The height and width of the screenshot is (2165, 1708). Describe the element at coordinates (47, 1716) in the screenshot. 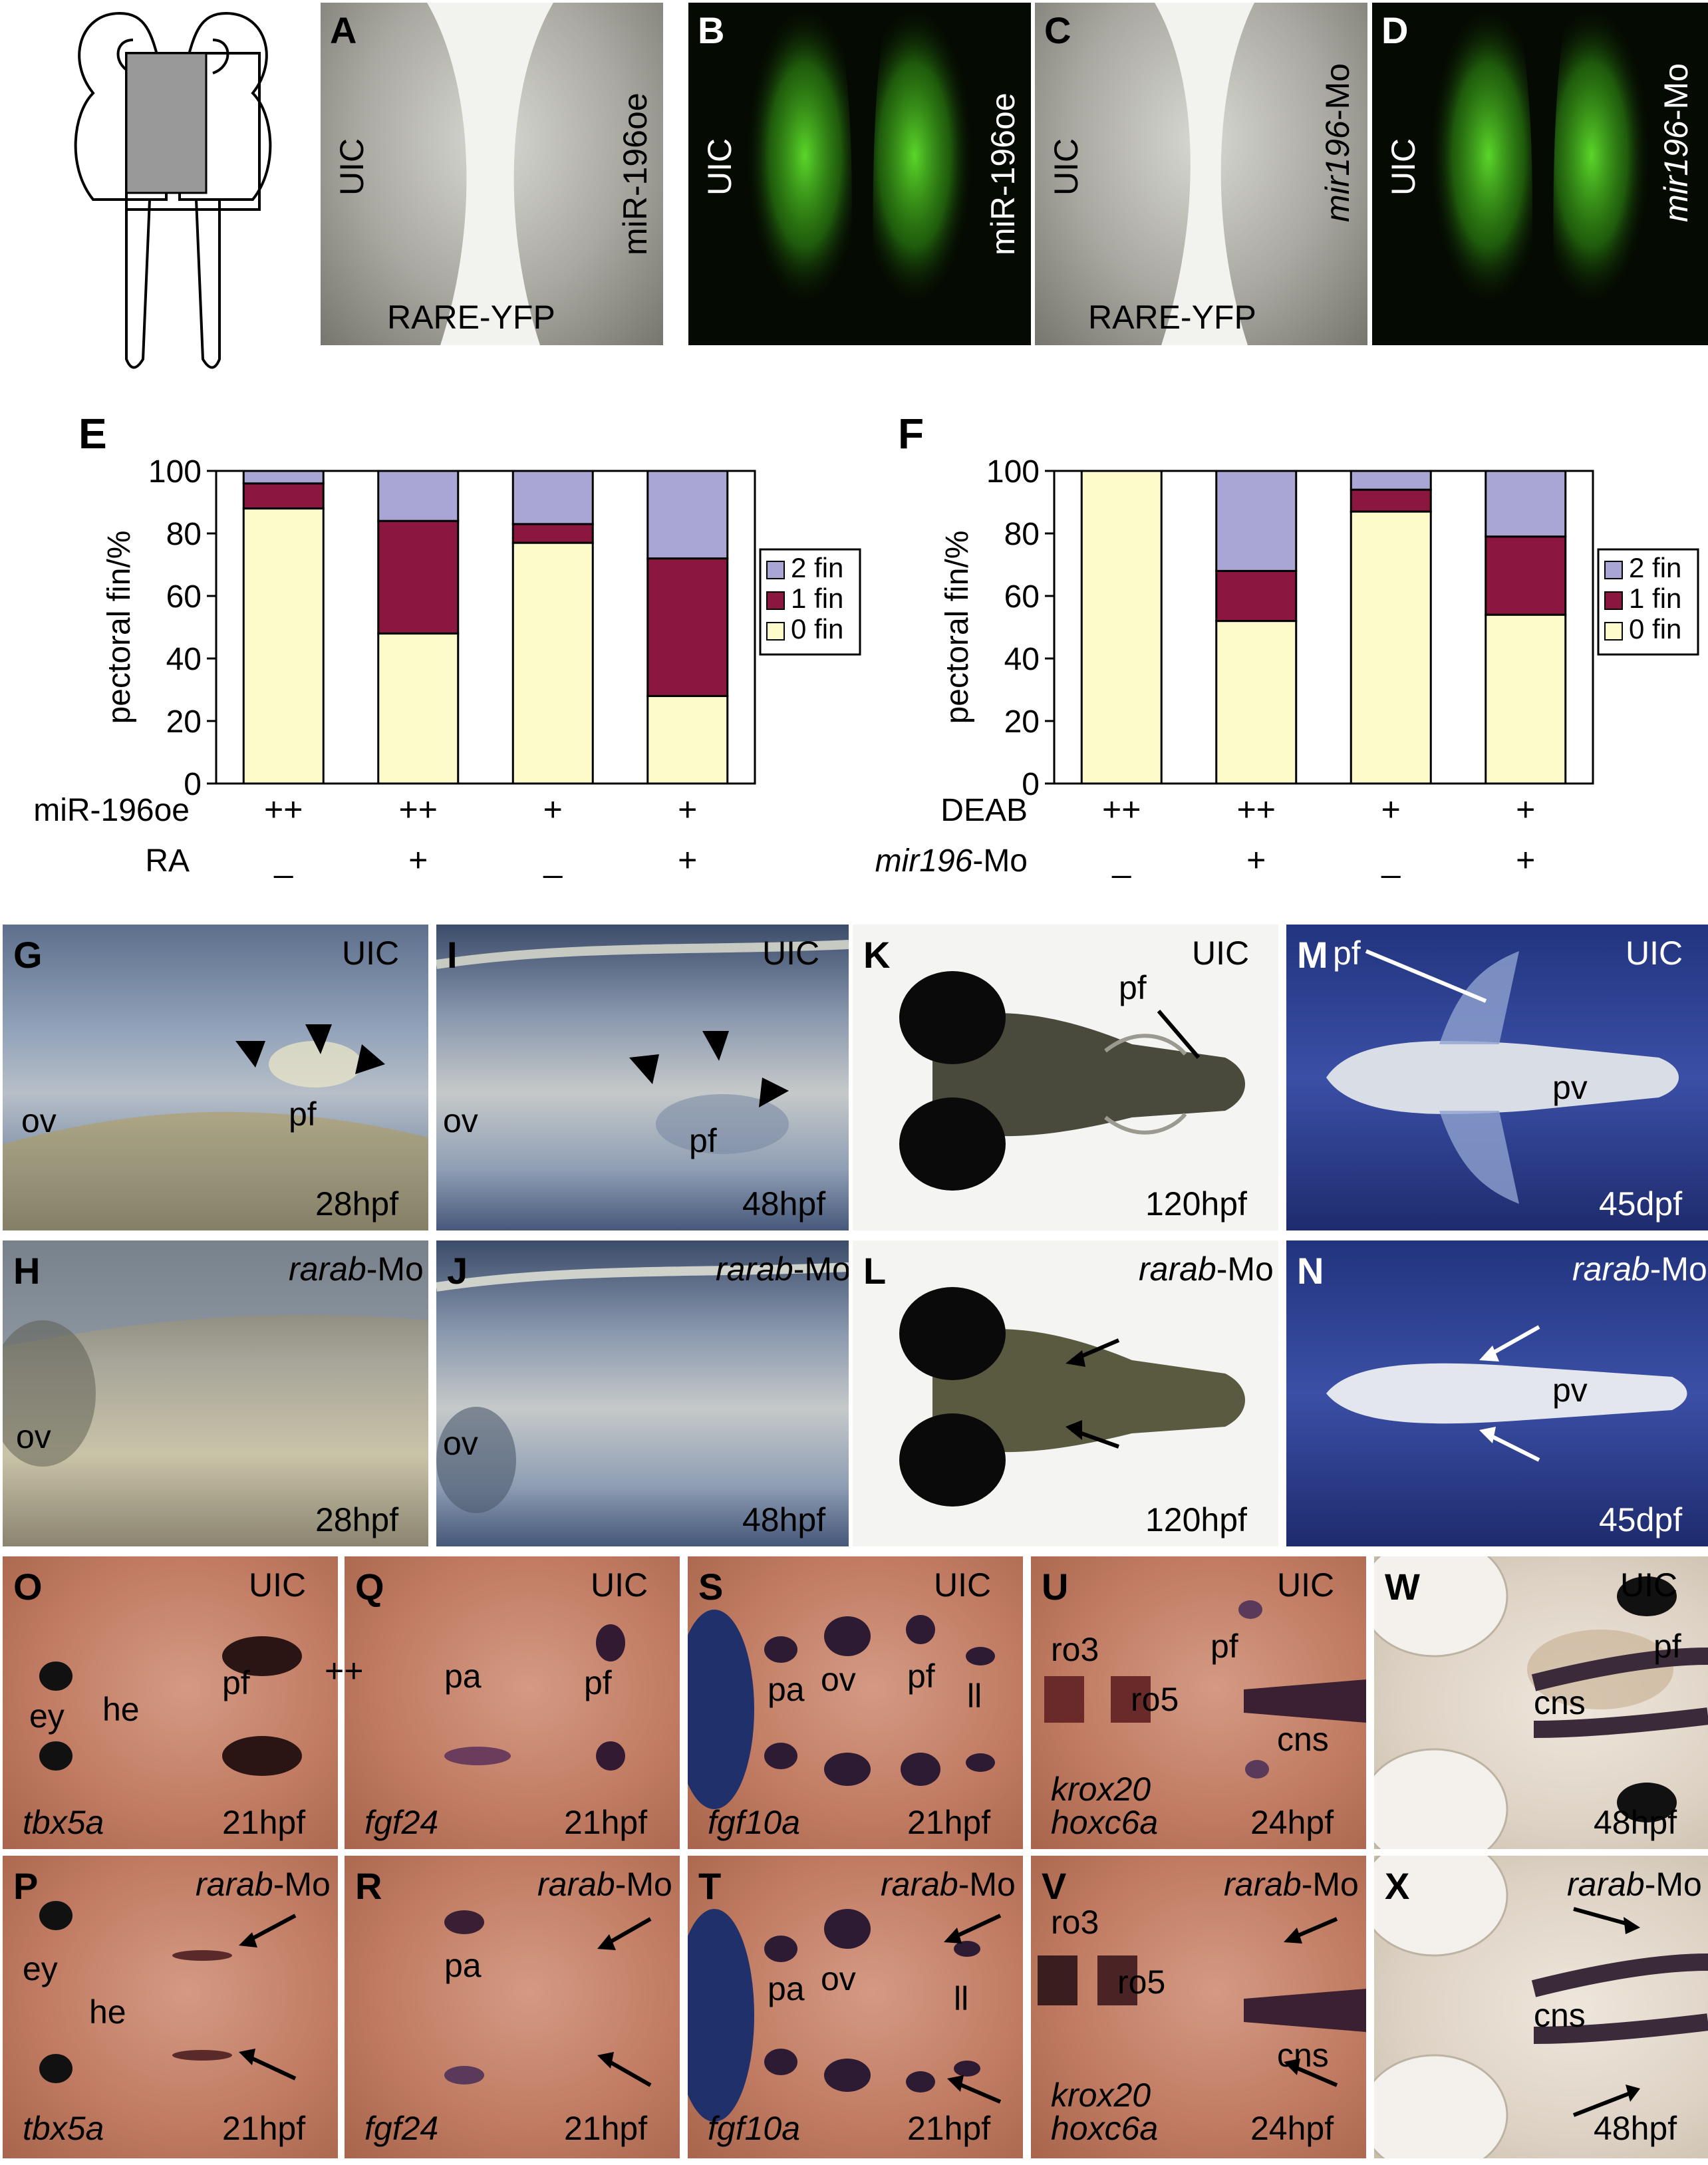

I see `structure-label-ey: ey` at that location.